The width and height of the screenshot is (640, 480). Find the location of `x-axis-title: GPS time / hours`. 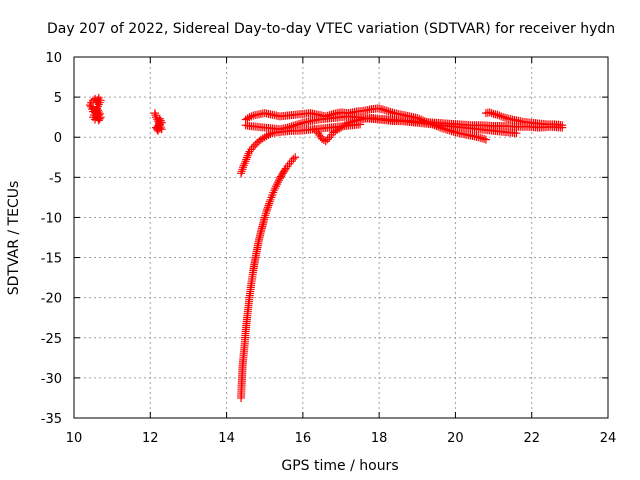

x-axis-title: GPS time / hours is located at coordinates (339, 466).